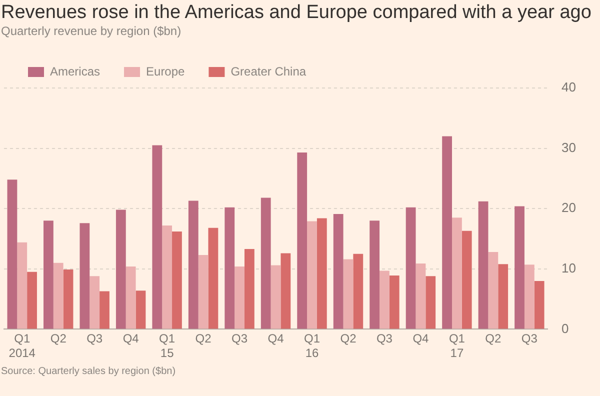  I want to click on y-tick-label: 30, so click(569, 147).